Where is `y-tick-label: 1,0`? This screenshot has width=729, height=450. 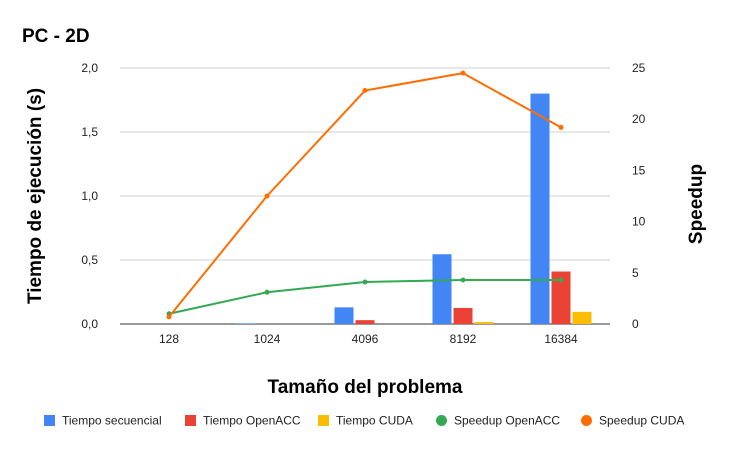
y-tick-label: 1,0 is located at coordinates (89, 196).